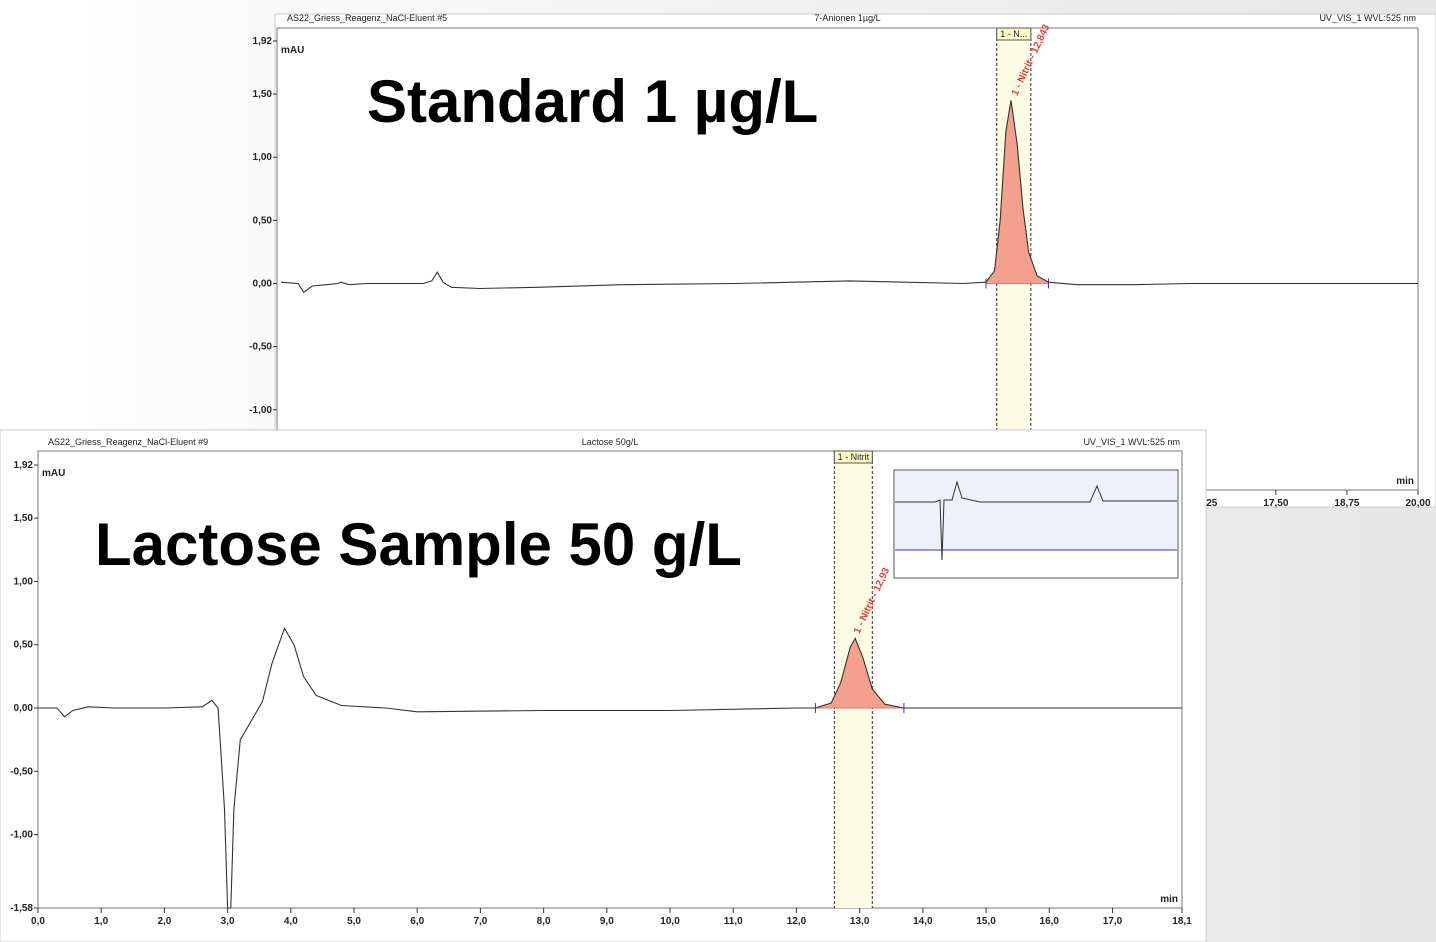 The width and height of the screenshot is (1436, 942). I want to click on x-tick-label: 10,0, so click(670, 921).